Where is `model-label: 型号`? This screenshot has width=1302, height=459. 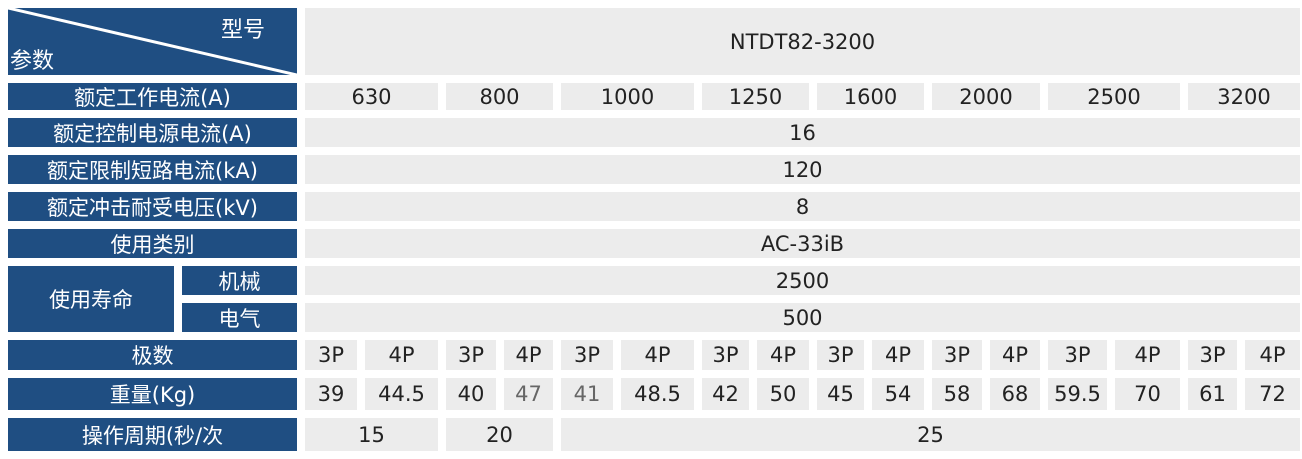 model-label: 型号 is located at coordinates (242, 30).